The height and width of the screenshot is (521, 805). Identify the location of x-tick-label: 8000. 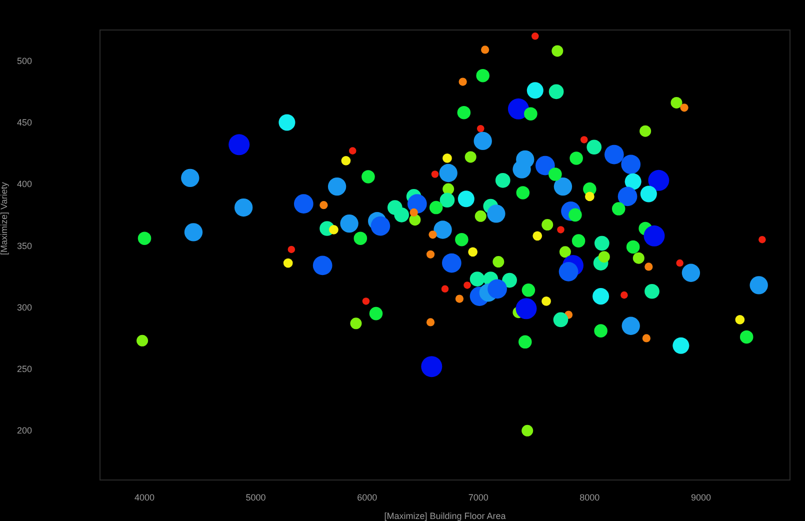
(590, 497).